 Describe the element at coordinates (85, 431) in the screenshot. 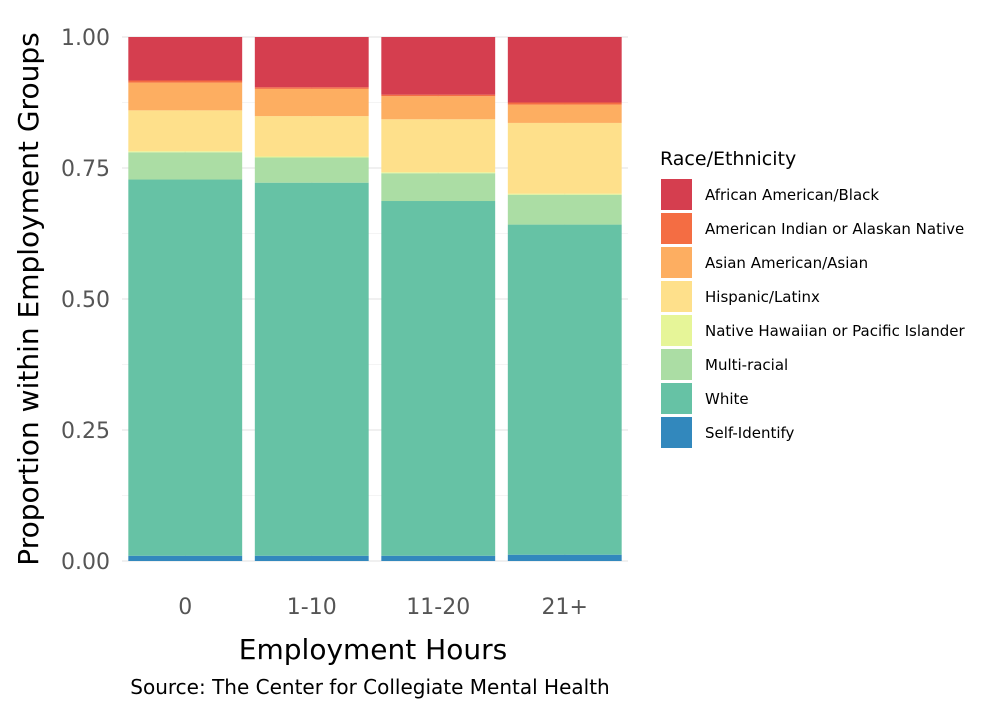

I see `y-tick-label: 0.25` at that location.